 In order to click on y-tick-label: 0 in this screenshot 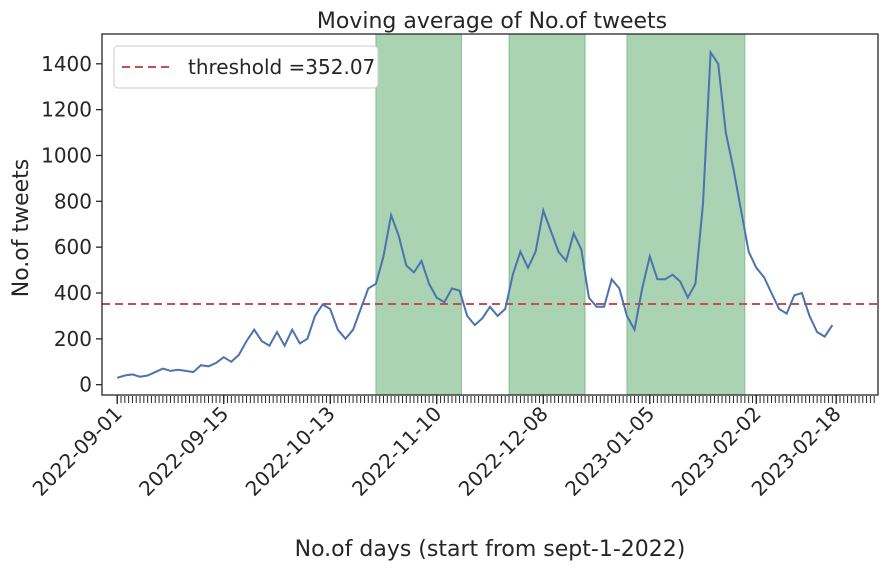, I will do `click(85, 385)`.